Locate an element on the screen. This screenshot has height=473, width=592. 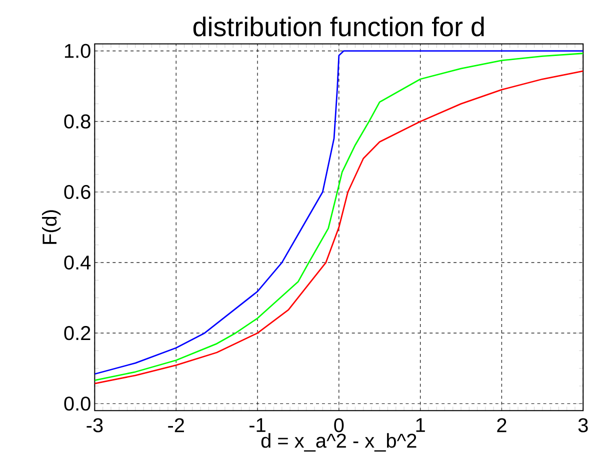
x-tick-label: -2 is located at coordinates (176, 425).